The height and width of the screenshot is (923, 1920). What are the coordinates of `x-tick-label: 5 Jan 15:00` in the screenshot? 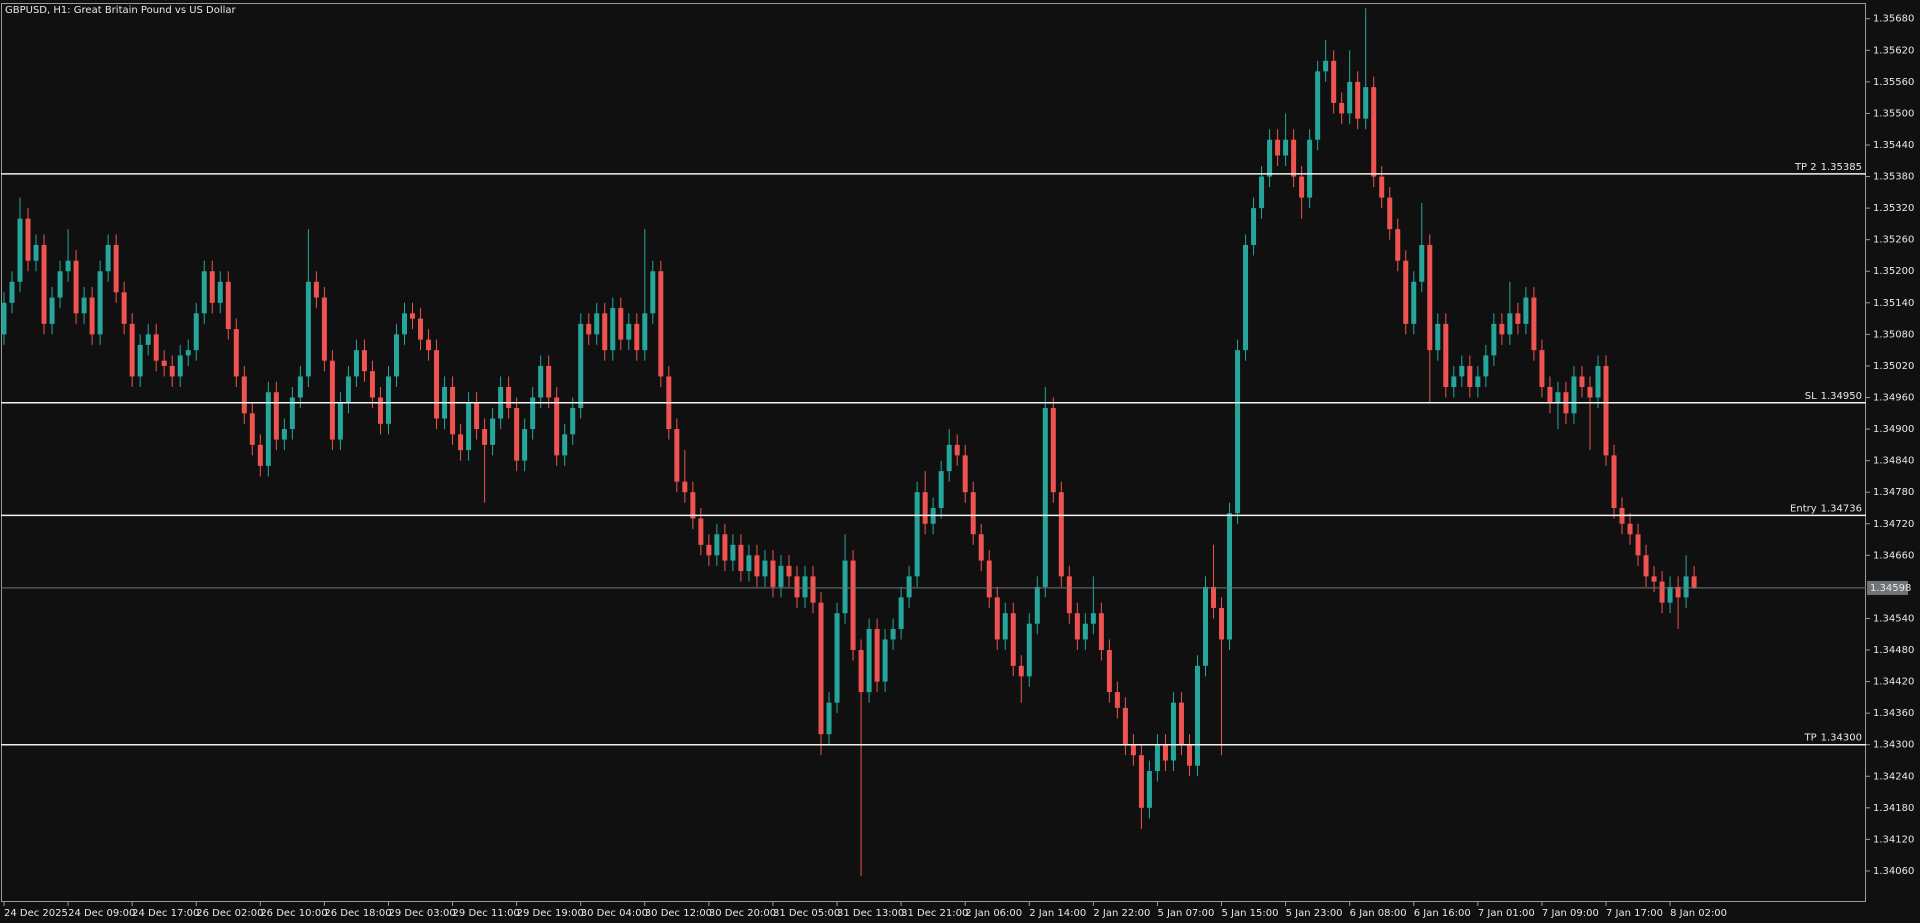 It's located at (1250, 913).